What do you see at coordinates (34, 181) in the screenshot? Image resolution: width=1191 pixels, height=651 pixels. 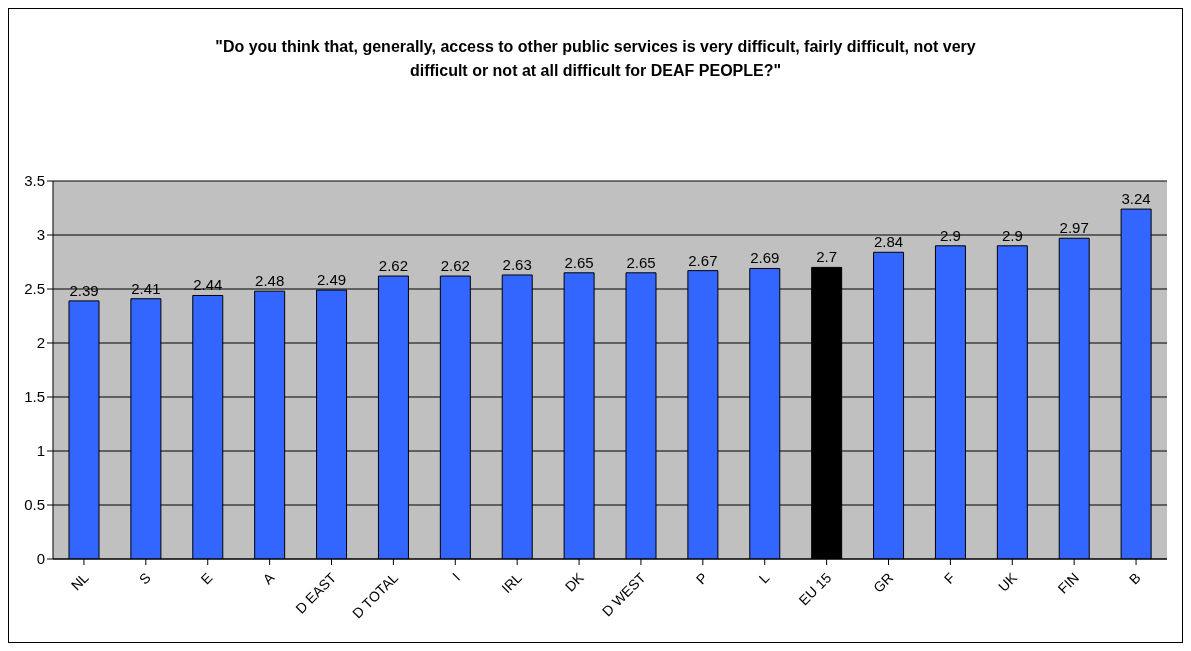 I see `y-tick-label: 3.5` at bounding box center [34, 181].